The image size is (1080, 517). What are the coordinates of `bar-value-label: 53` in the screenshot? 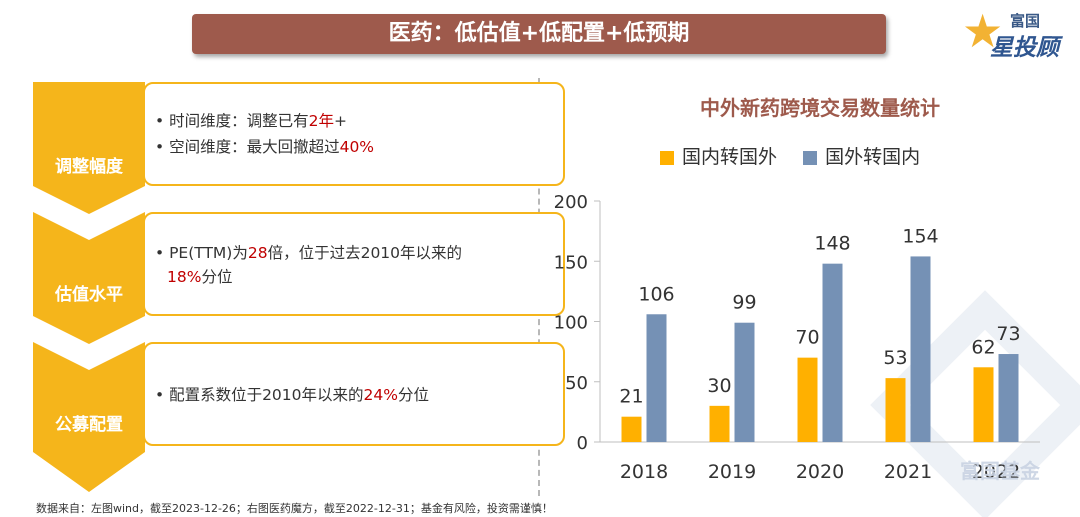 It's located at (895, 358).